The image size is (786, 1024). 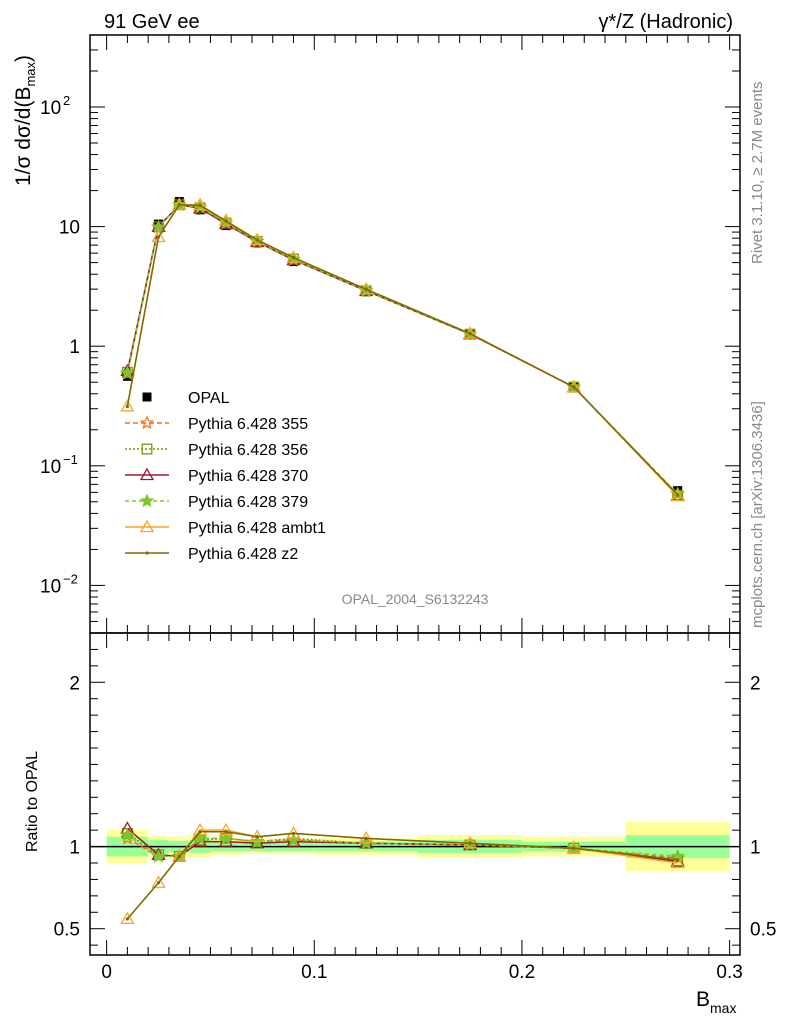 I want to click on ratio-y-tick-label-right: 0.5, so click(x=763, y=930).